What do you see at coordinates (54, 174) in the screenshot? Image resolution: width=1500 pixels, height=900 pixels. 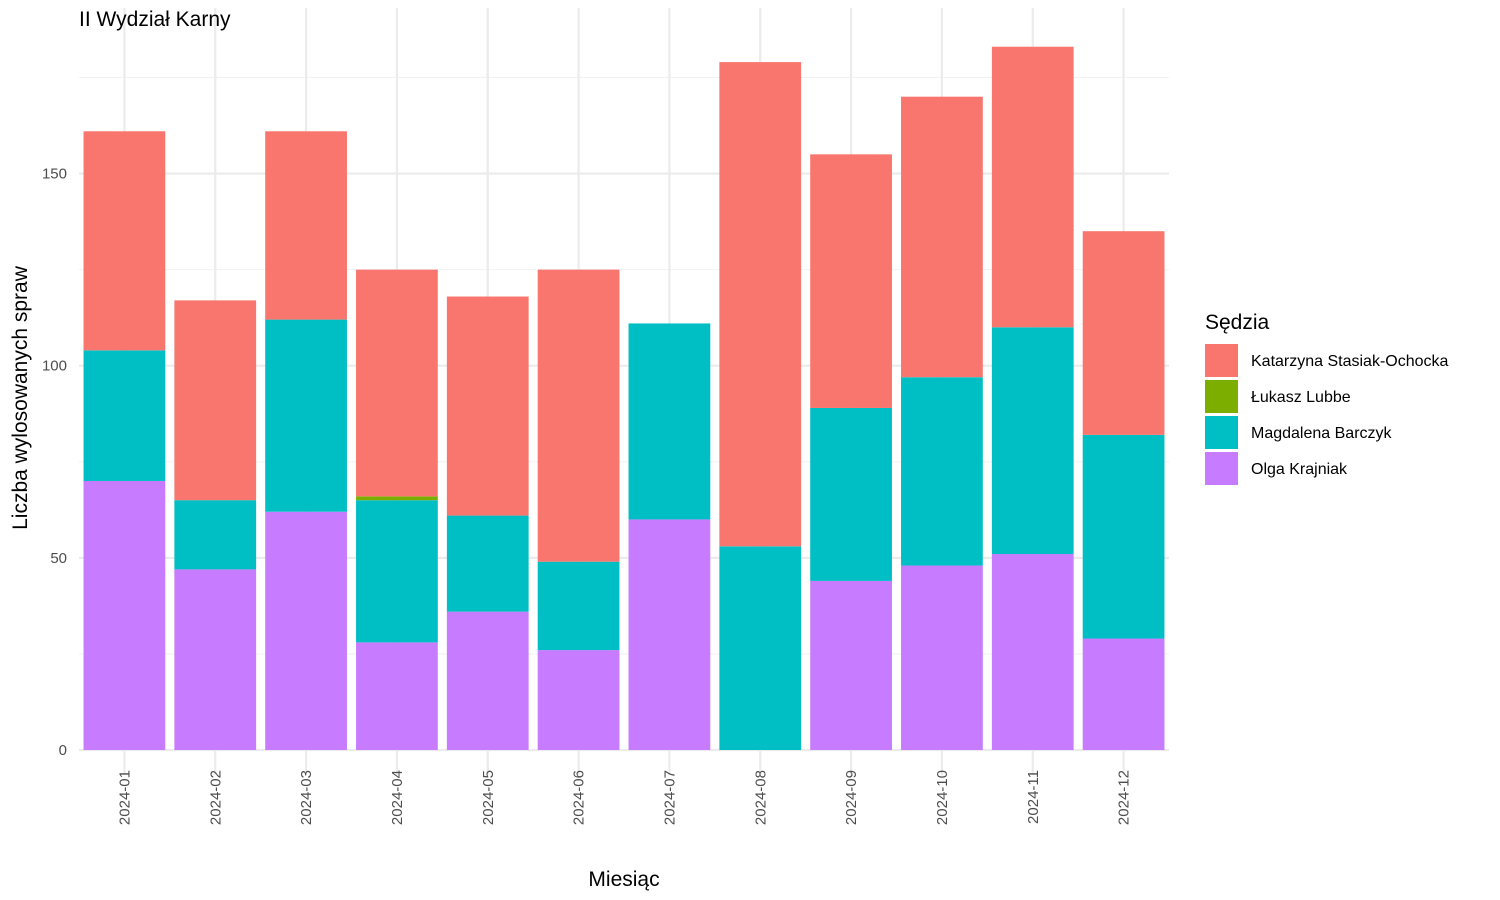 I see `y-tick-label: 150` at bounding box center [54, 174].